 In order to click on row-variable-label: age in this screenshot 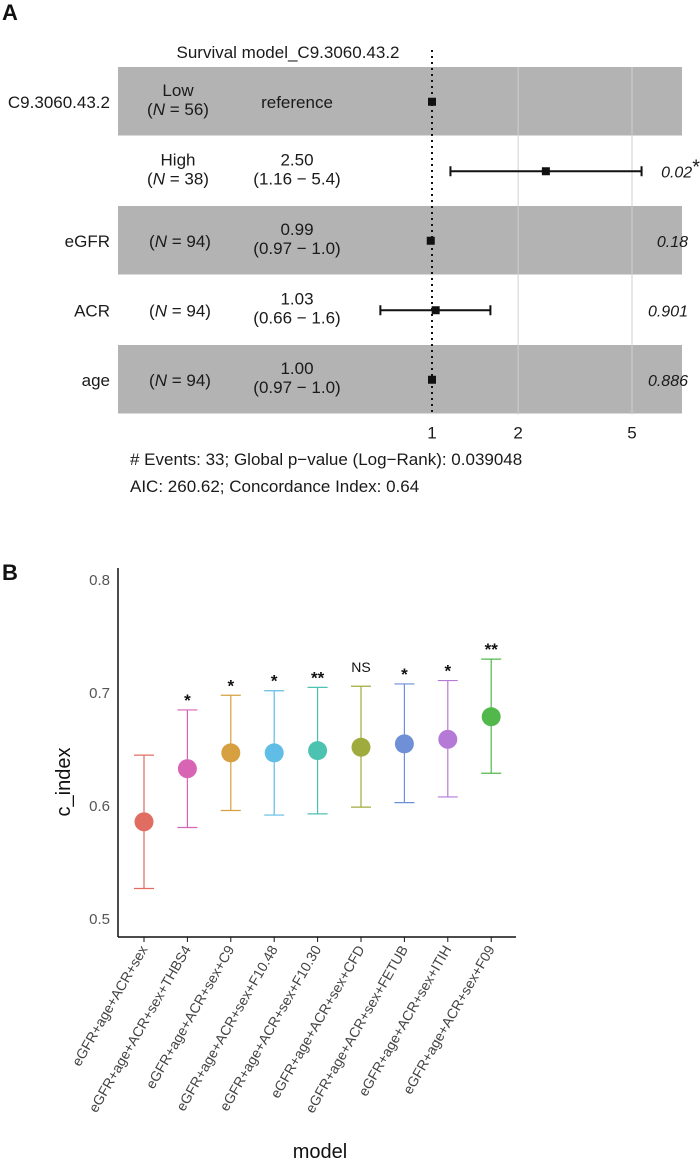, I will do `click(96, 380)`.